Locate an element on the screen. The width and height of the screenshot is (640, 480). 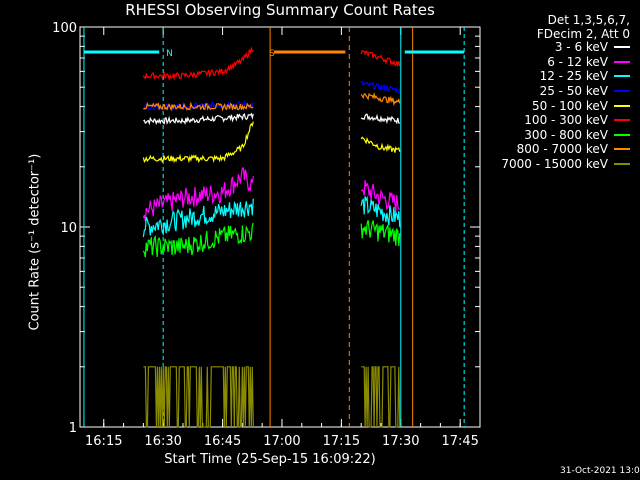
legend-entry: 7000 - 15000 keV is located at coordinates (554, 164).